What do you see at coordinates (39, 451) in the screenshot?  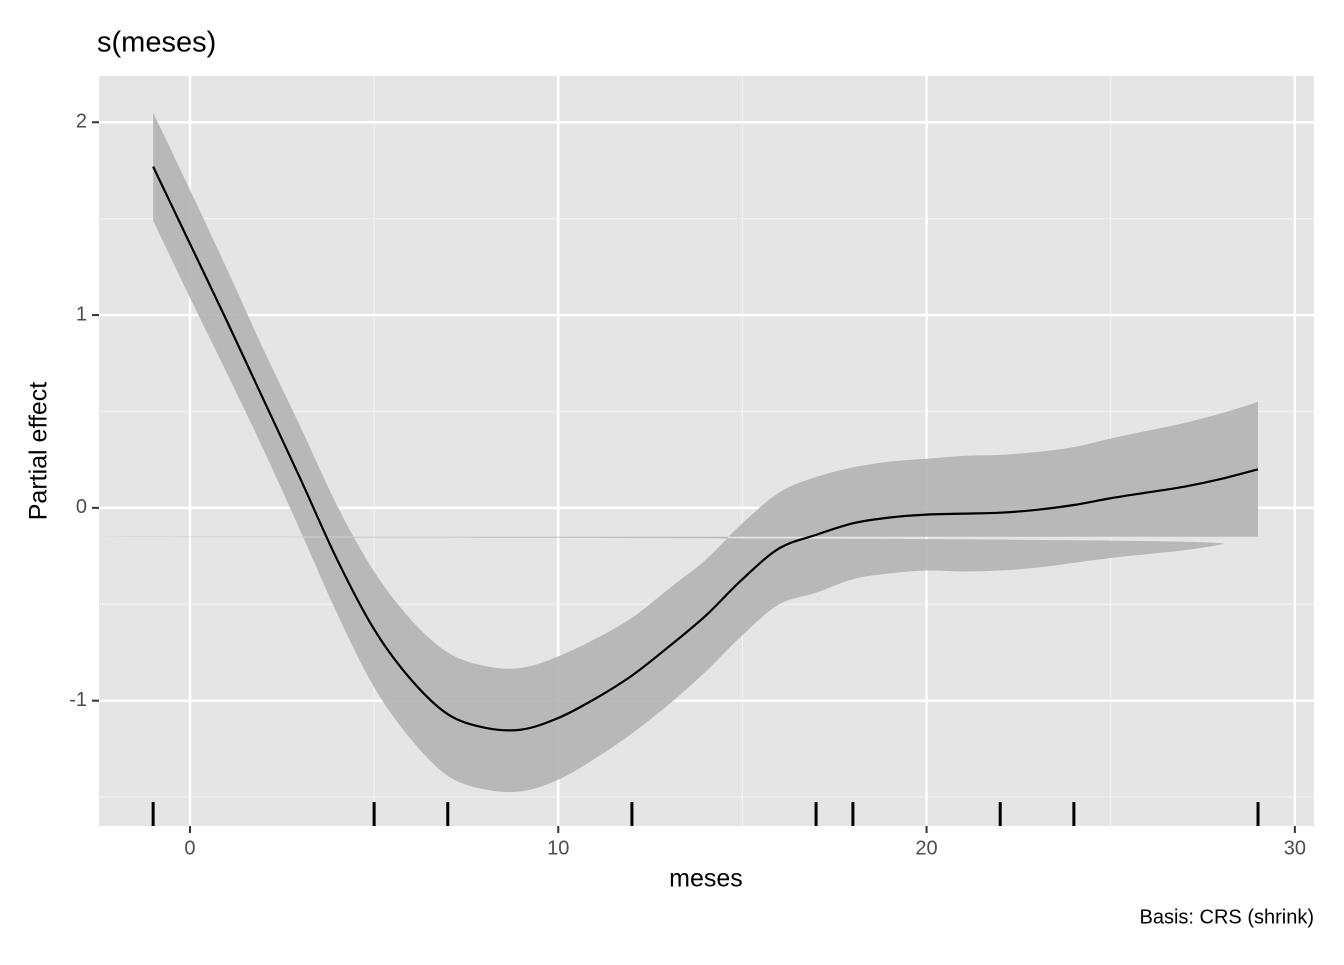 I see `y-axis-label: Partial effect` at bounding box center [39, 451].